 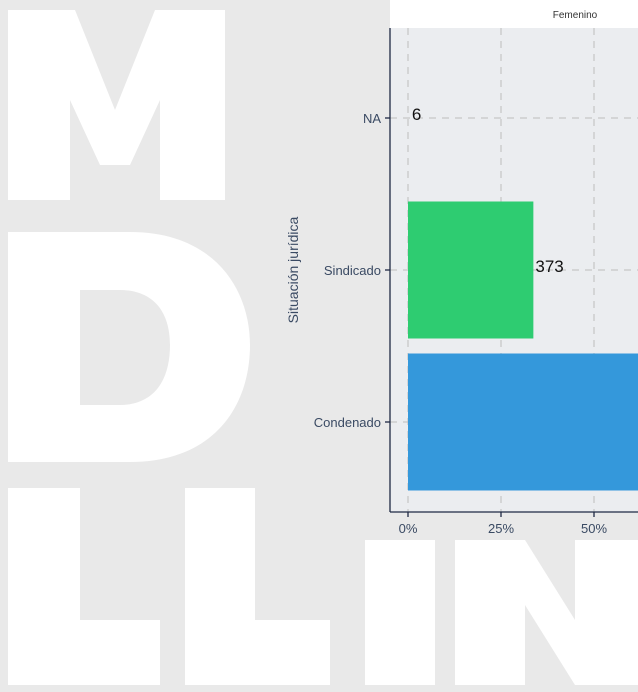 I want to click on y-axis-ticks: NA Sindicado Condenado, so click(x=352, y=270).